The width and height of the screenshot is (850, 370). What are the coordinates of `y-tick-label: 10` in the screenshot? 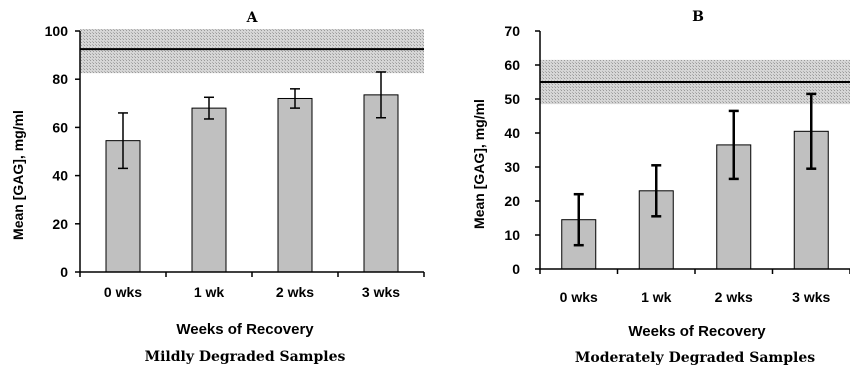 It's located at (512, 235).